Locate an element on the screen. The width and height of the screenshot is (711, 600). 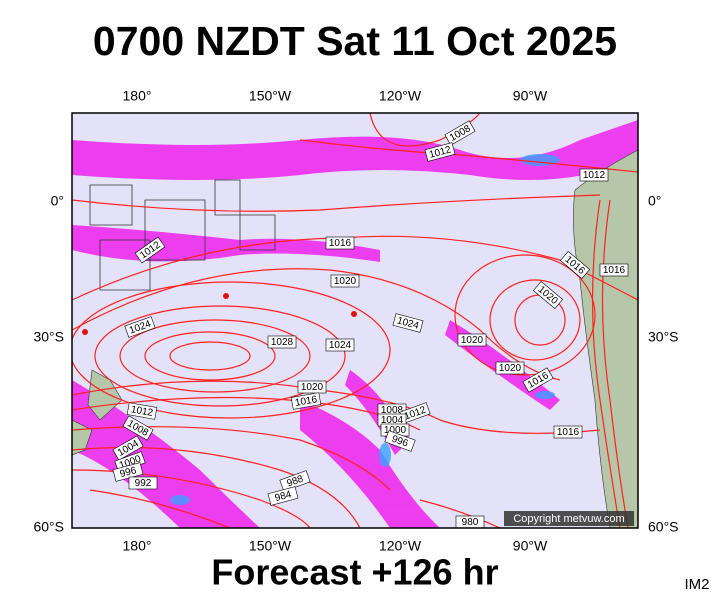
isobar-label: 992 is located at coordinates (143, 483).